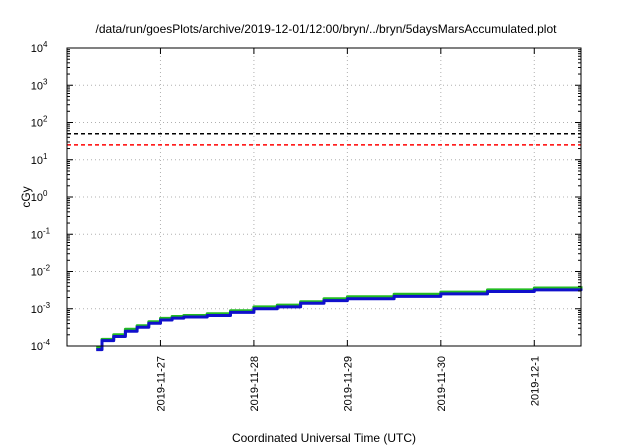 Image resolution: width=640 pixels, height=448 pixels. What do you see at coordinates (45, 119) in the screenshot?
I see `y-tick-exponent: 2` at bounding box center [45, 119].